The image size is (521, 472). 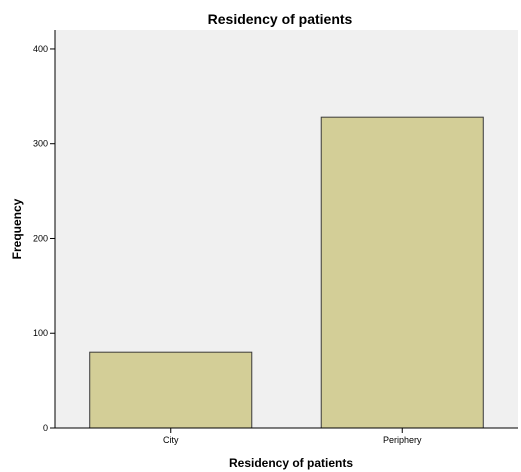 I want to click on x-axis-label: Residency of patients, so click(x=291, y=463).